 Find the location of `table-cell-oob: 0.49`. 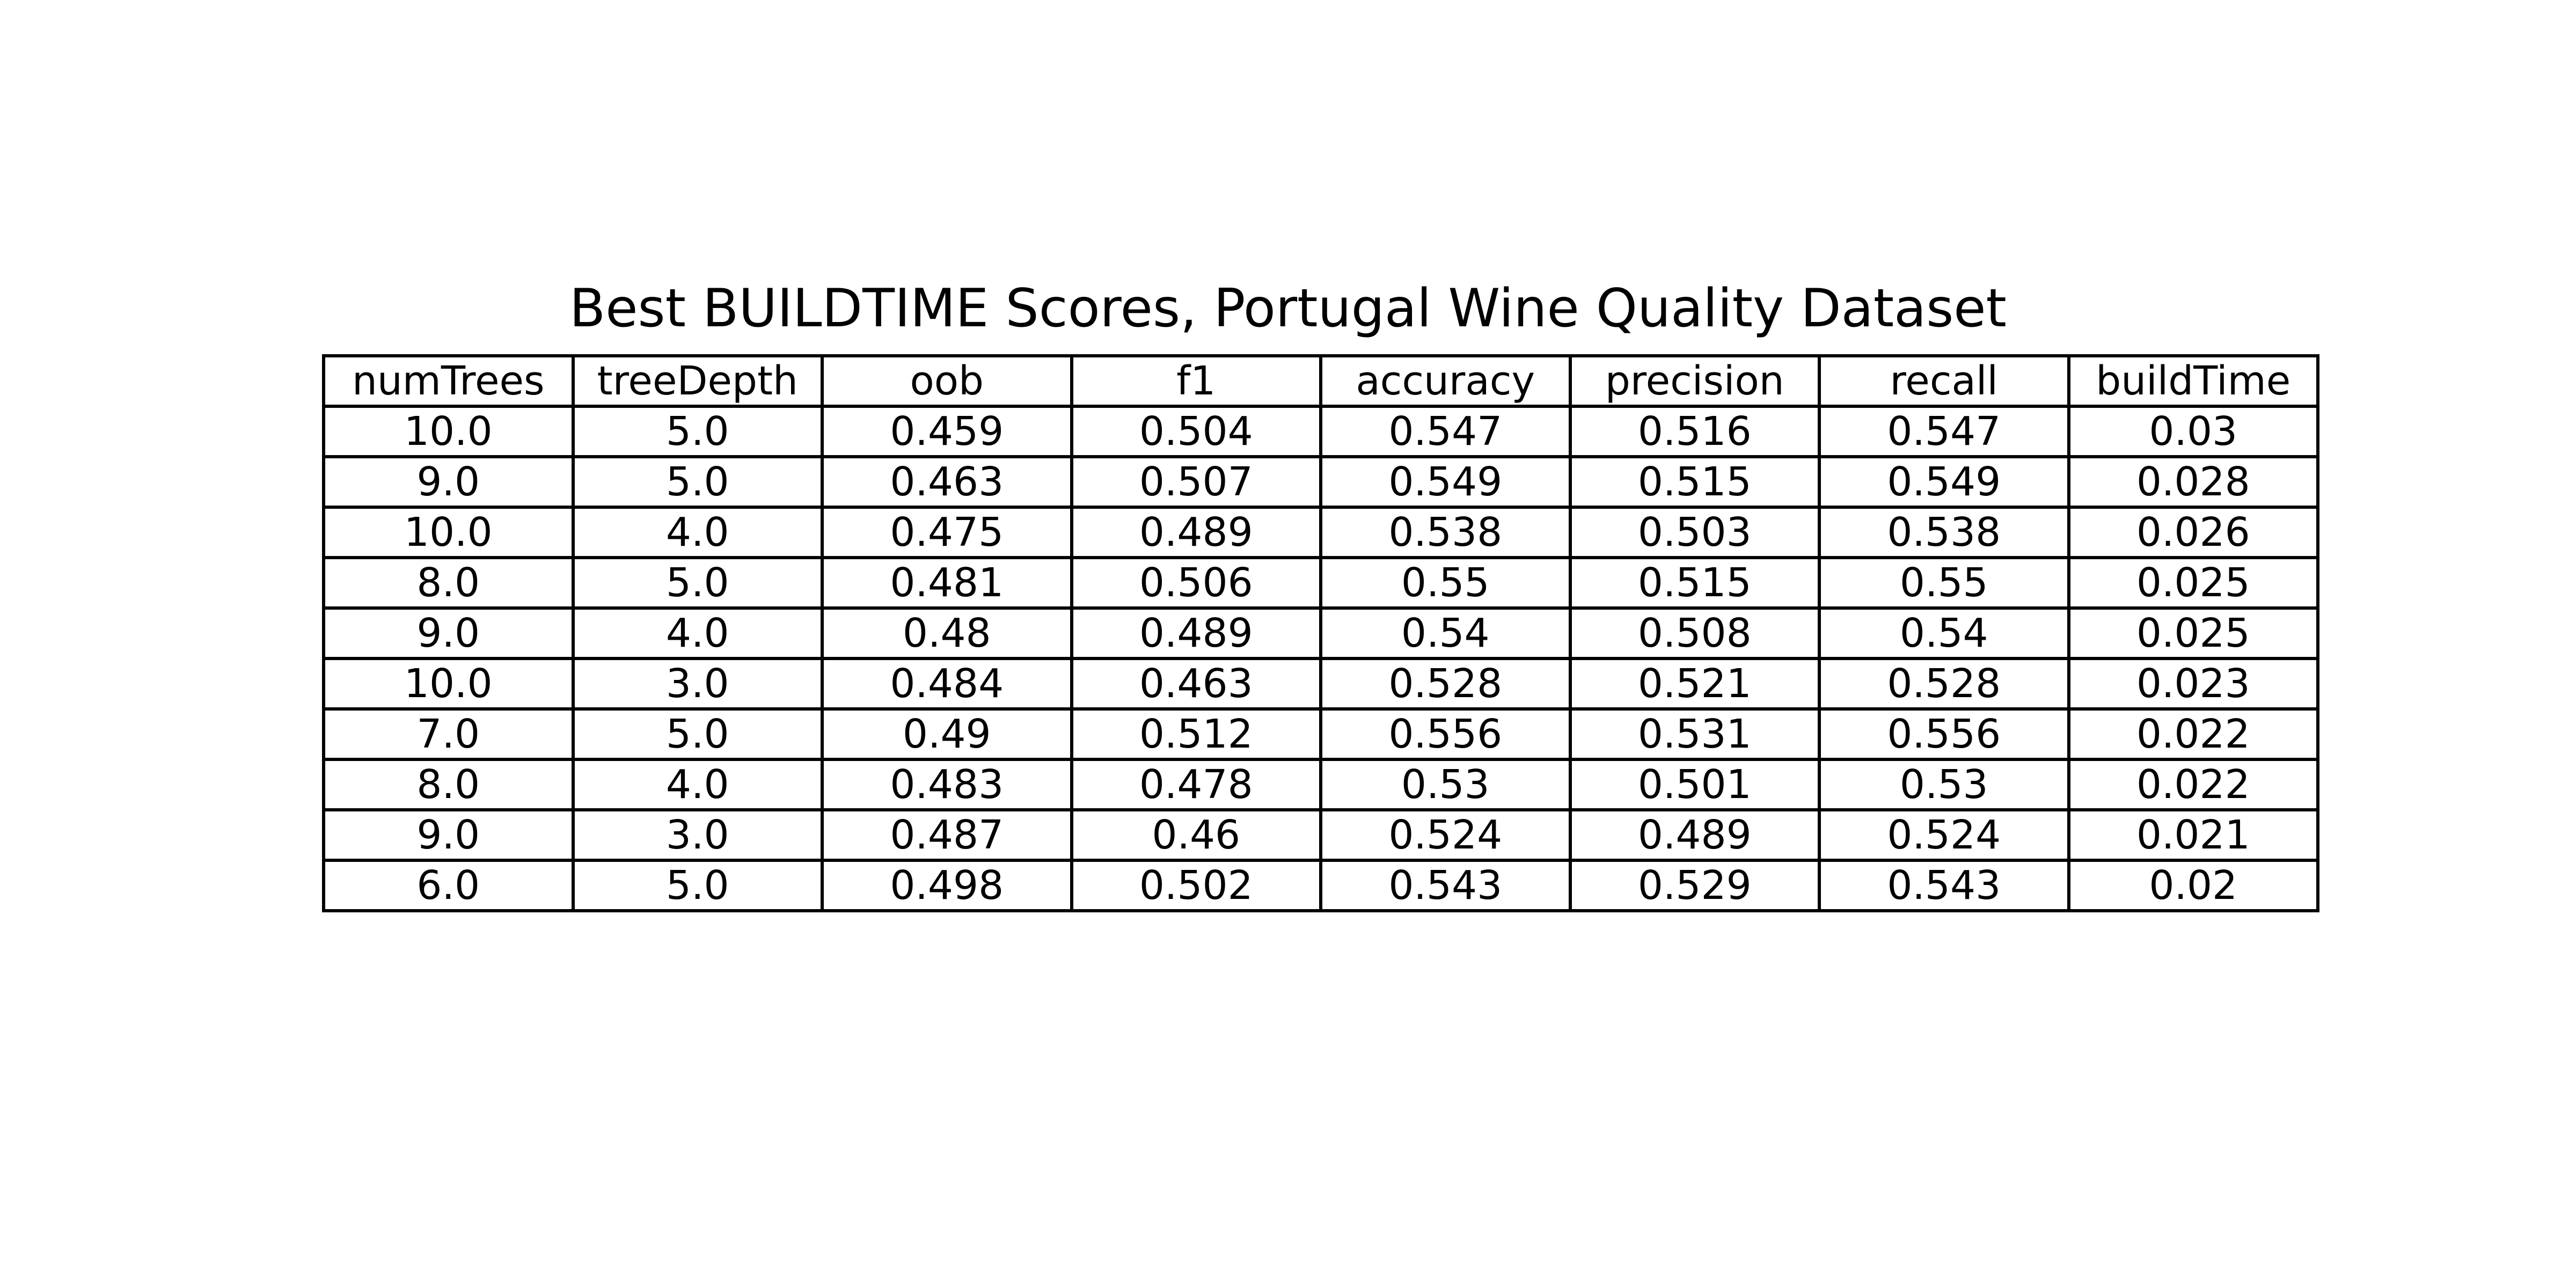

table-cell-oob: 0.49 is located at coordinates (947, 734).